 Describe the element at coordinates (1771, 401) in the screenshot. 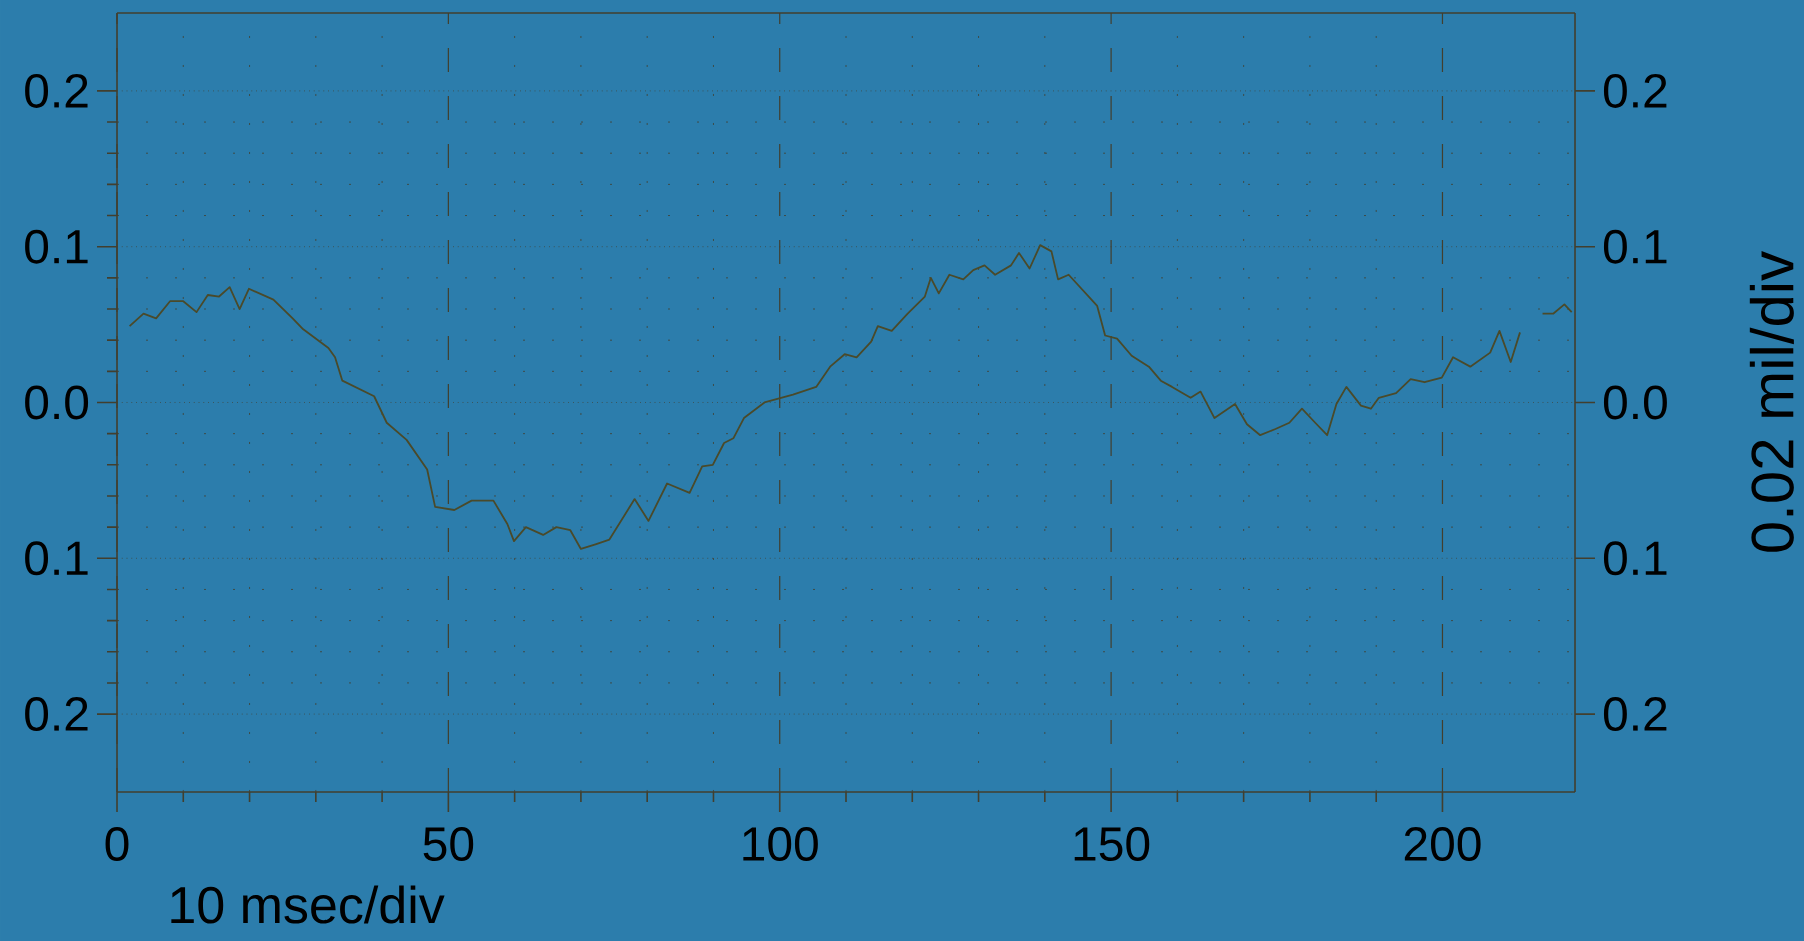

I see `y2-axis-title: 0.02 mil/div` at that location.